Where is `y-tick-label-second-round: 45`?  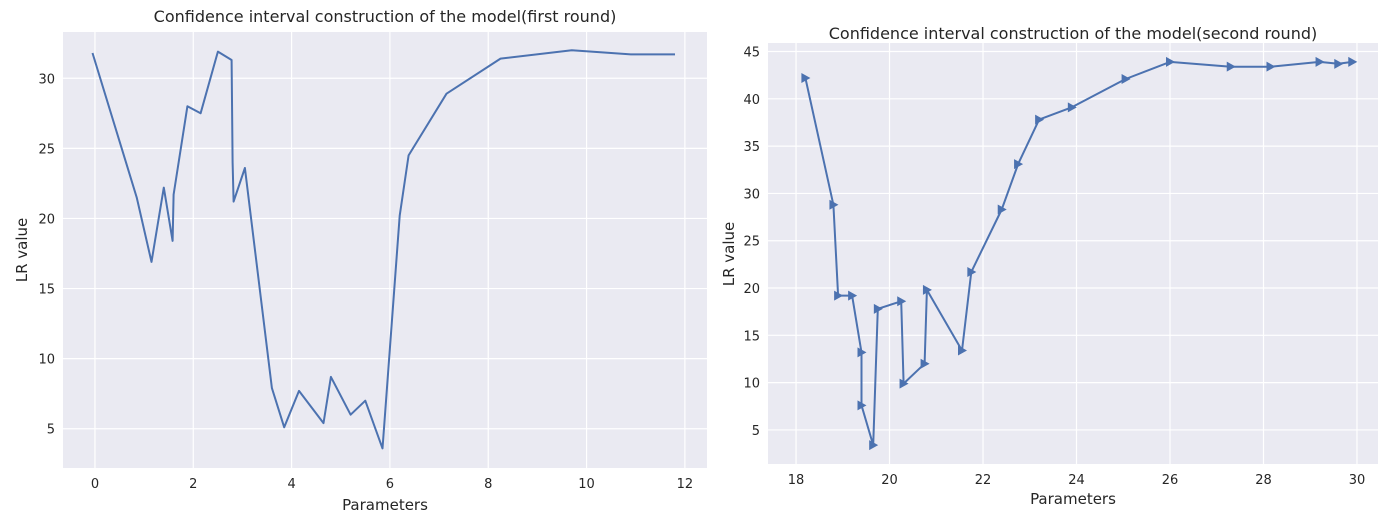 y-tick-label-second-round: 45 is located at coordinates (751, 53).